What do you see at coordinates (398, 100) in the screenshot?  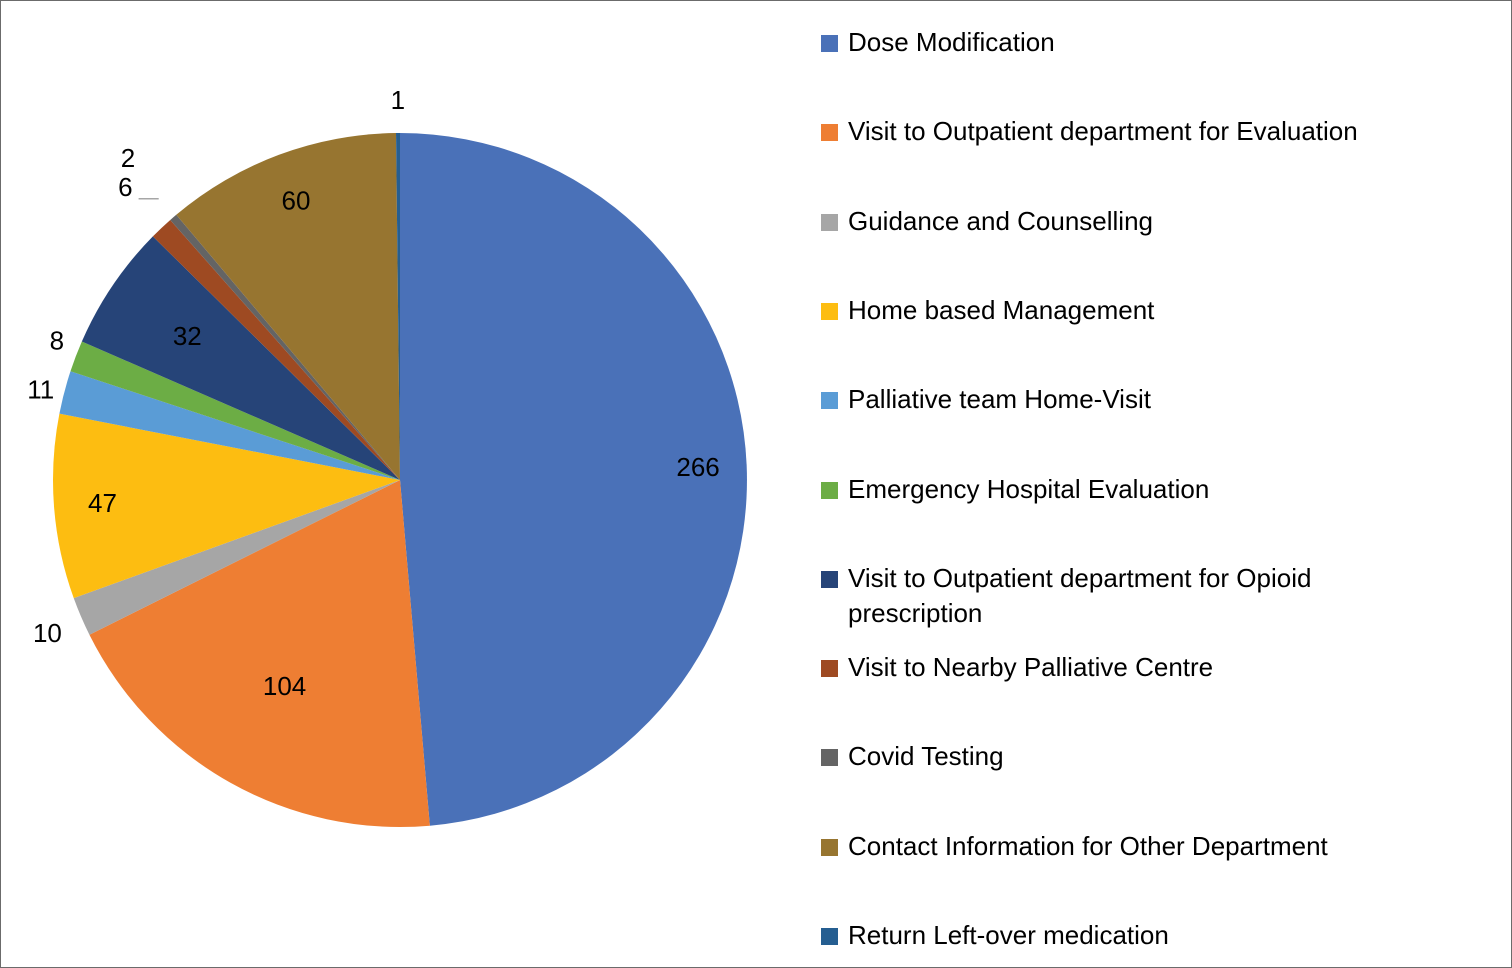 I see `data-label-return-left-over-medication: 1` at bounding box center [398, 100].